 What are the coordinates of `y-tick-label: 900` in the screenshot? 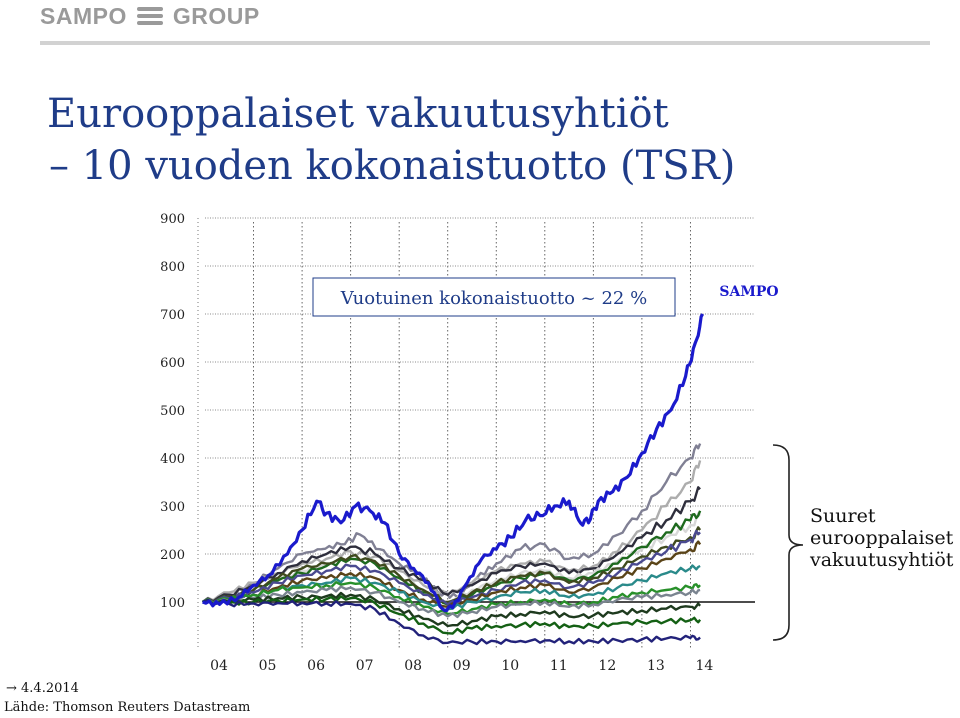 It's located at (172, 219).